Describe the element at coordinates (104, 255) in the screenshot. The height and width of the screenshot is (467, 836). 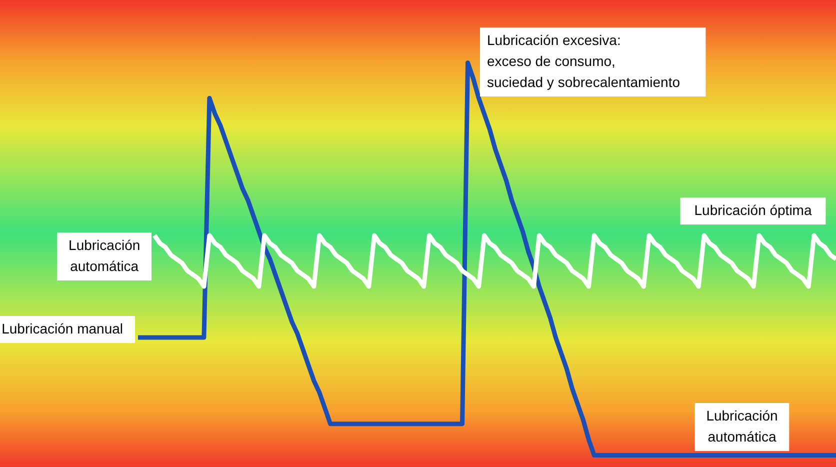
I see `series-label: Lubricación automática` at that location.